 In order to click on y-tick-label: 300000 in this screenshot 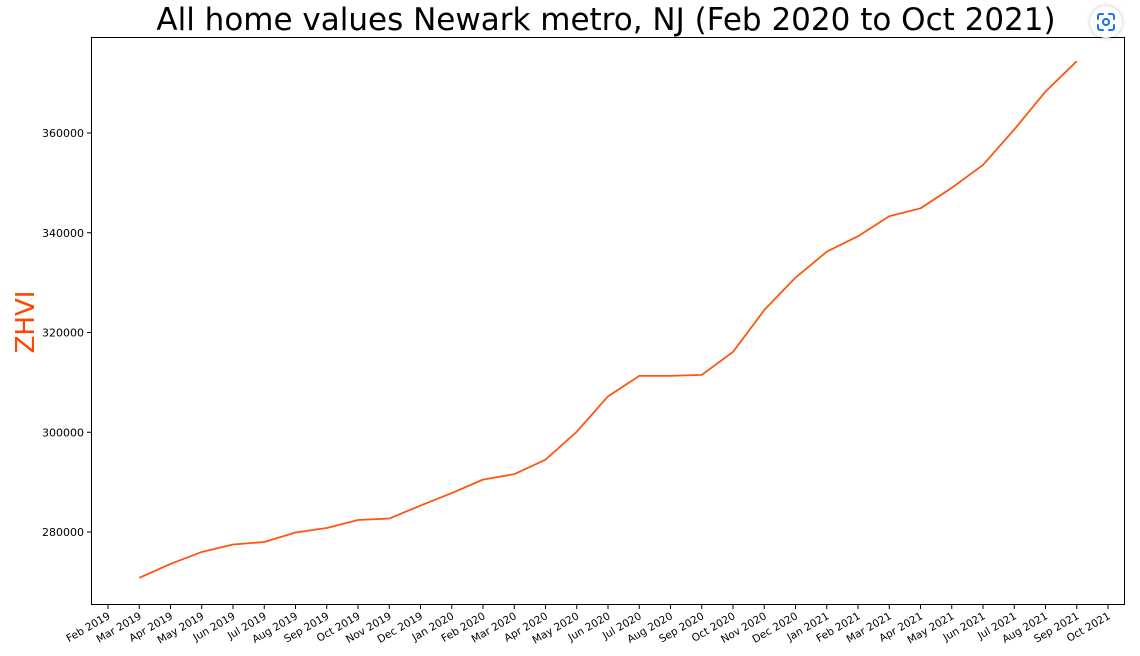, I will do `click(63, 432)`.